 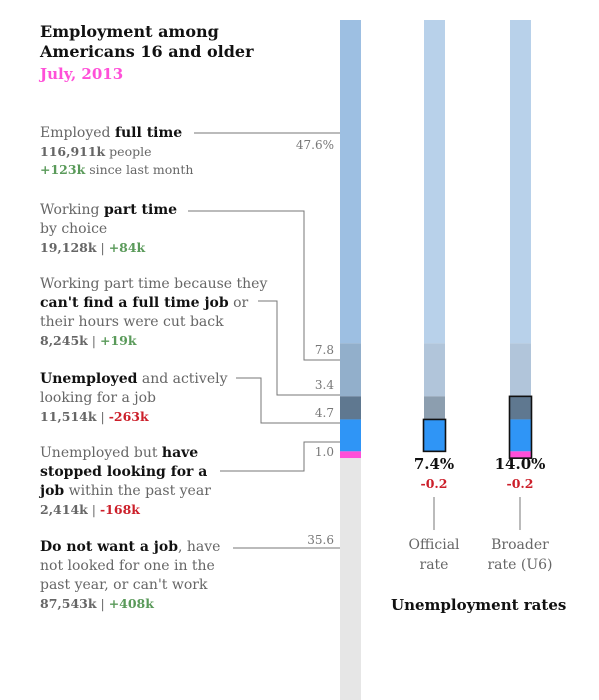 What do you see at coordinates (477, 239) in the screenshot?
I see `rate-bars` at bounding box center [477, 239].